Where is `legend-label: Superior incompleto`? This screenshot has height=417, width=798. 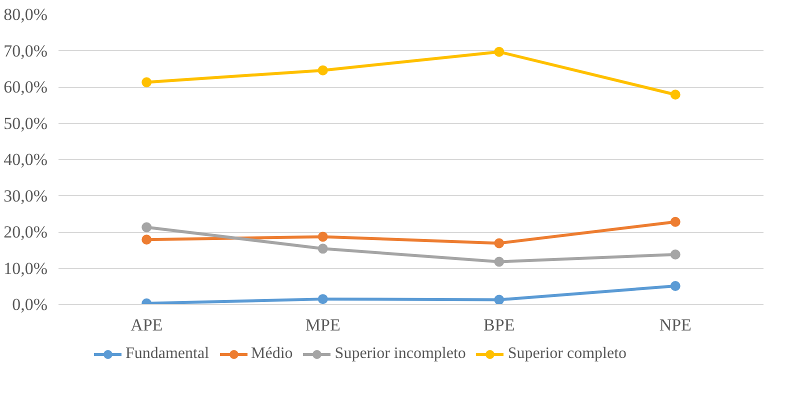
legend-label: Superior incompleto is located at coordinates (400, 354).